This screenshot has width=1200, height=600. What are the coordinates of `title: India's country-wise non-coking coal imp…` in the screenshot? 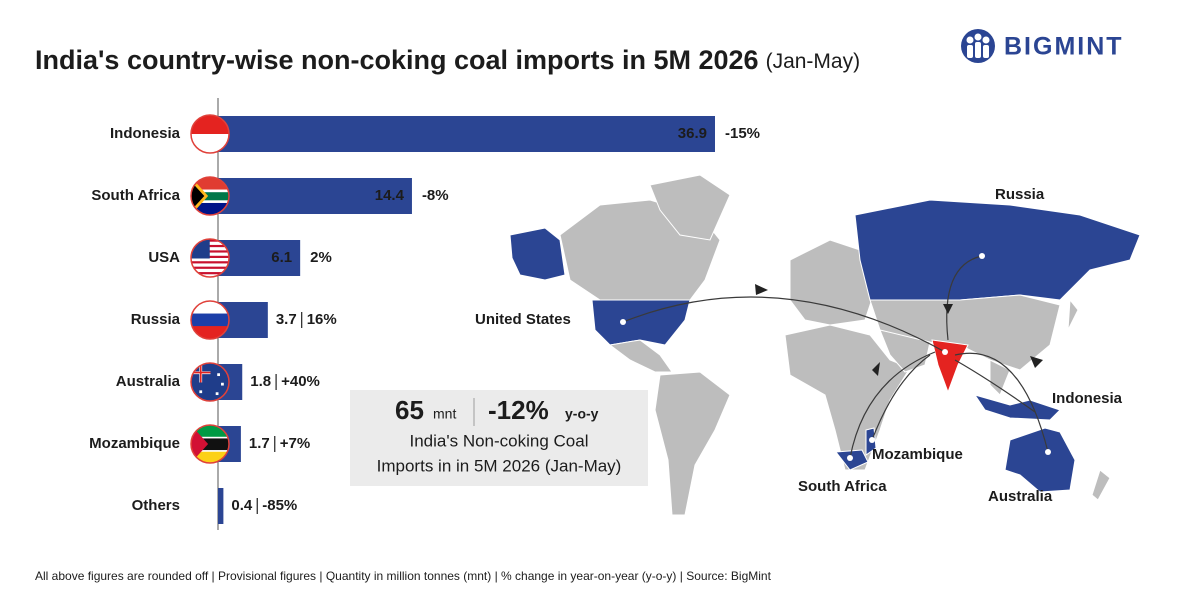 It's located at (397, 60).